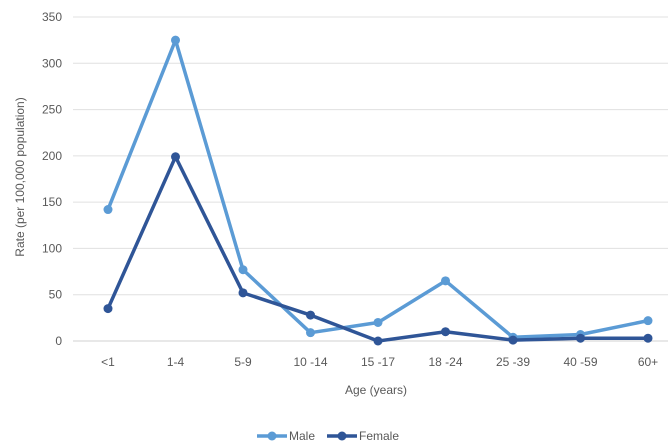  What do you see at coordinates (176, 362) in the screenshot?
I see `x-tick-label: 1-4` at bounding box center [176, 362].